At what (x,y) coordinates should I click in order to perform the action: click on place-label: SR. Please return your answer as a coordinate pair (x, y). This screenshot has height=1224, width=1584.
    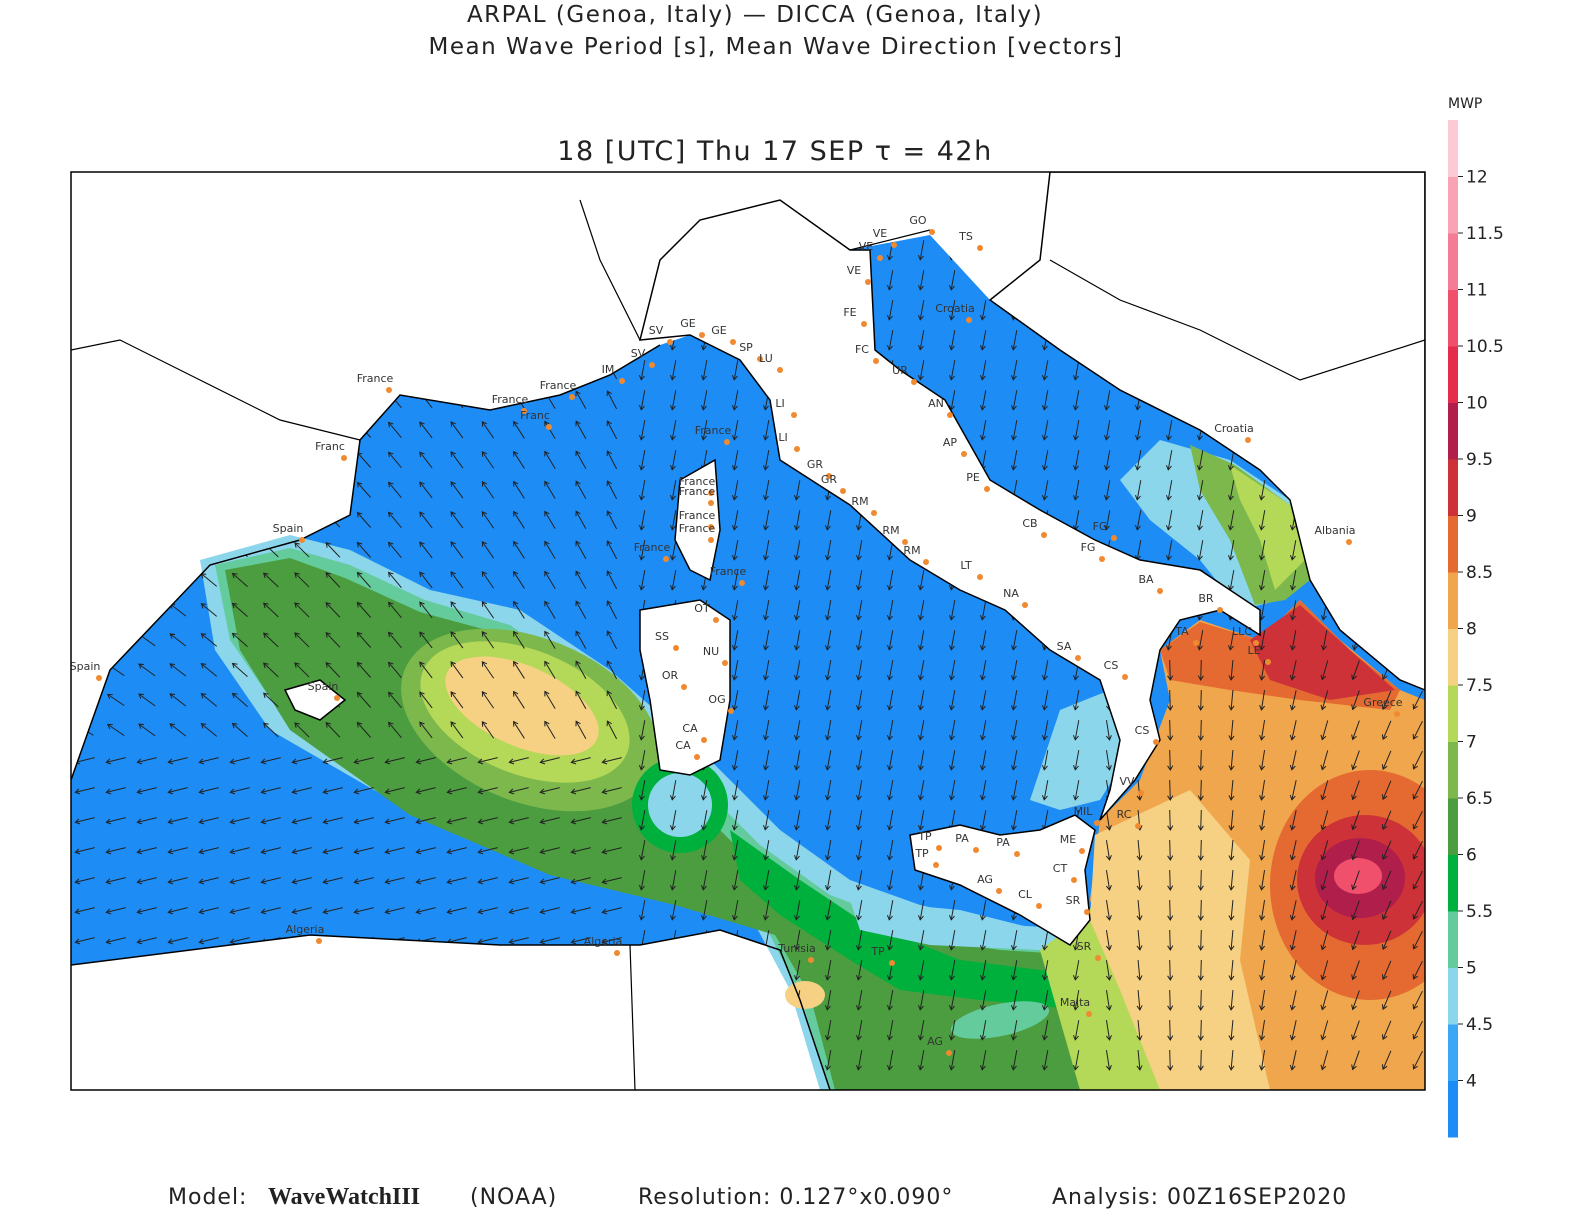
    Looking at the image, I should click on (1073, 900).